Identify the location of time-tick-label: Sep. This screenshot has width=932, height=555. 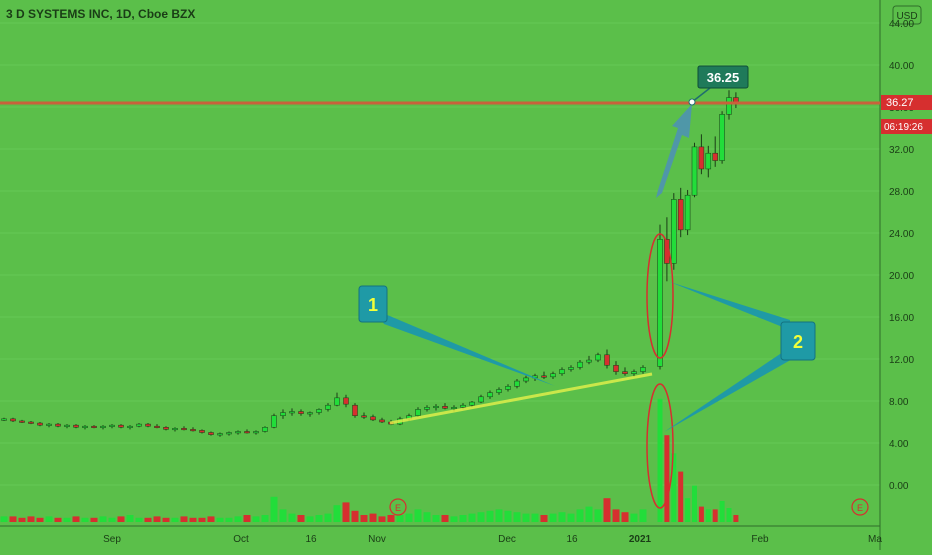
(112, 539).